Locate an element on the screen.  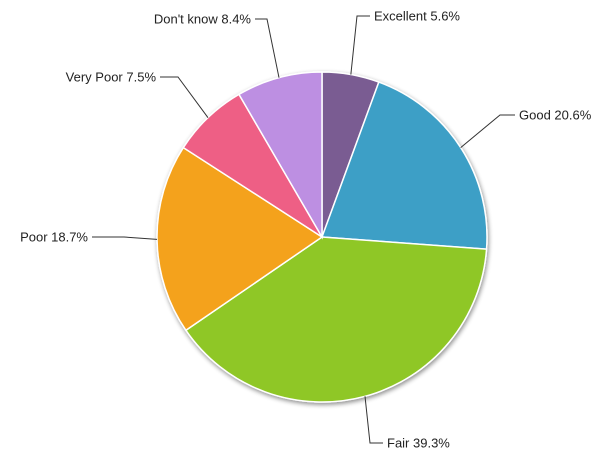
pie-slice-good is located at coordinates (404, 165).